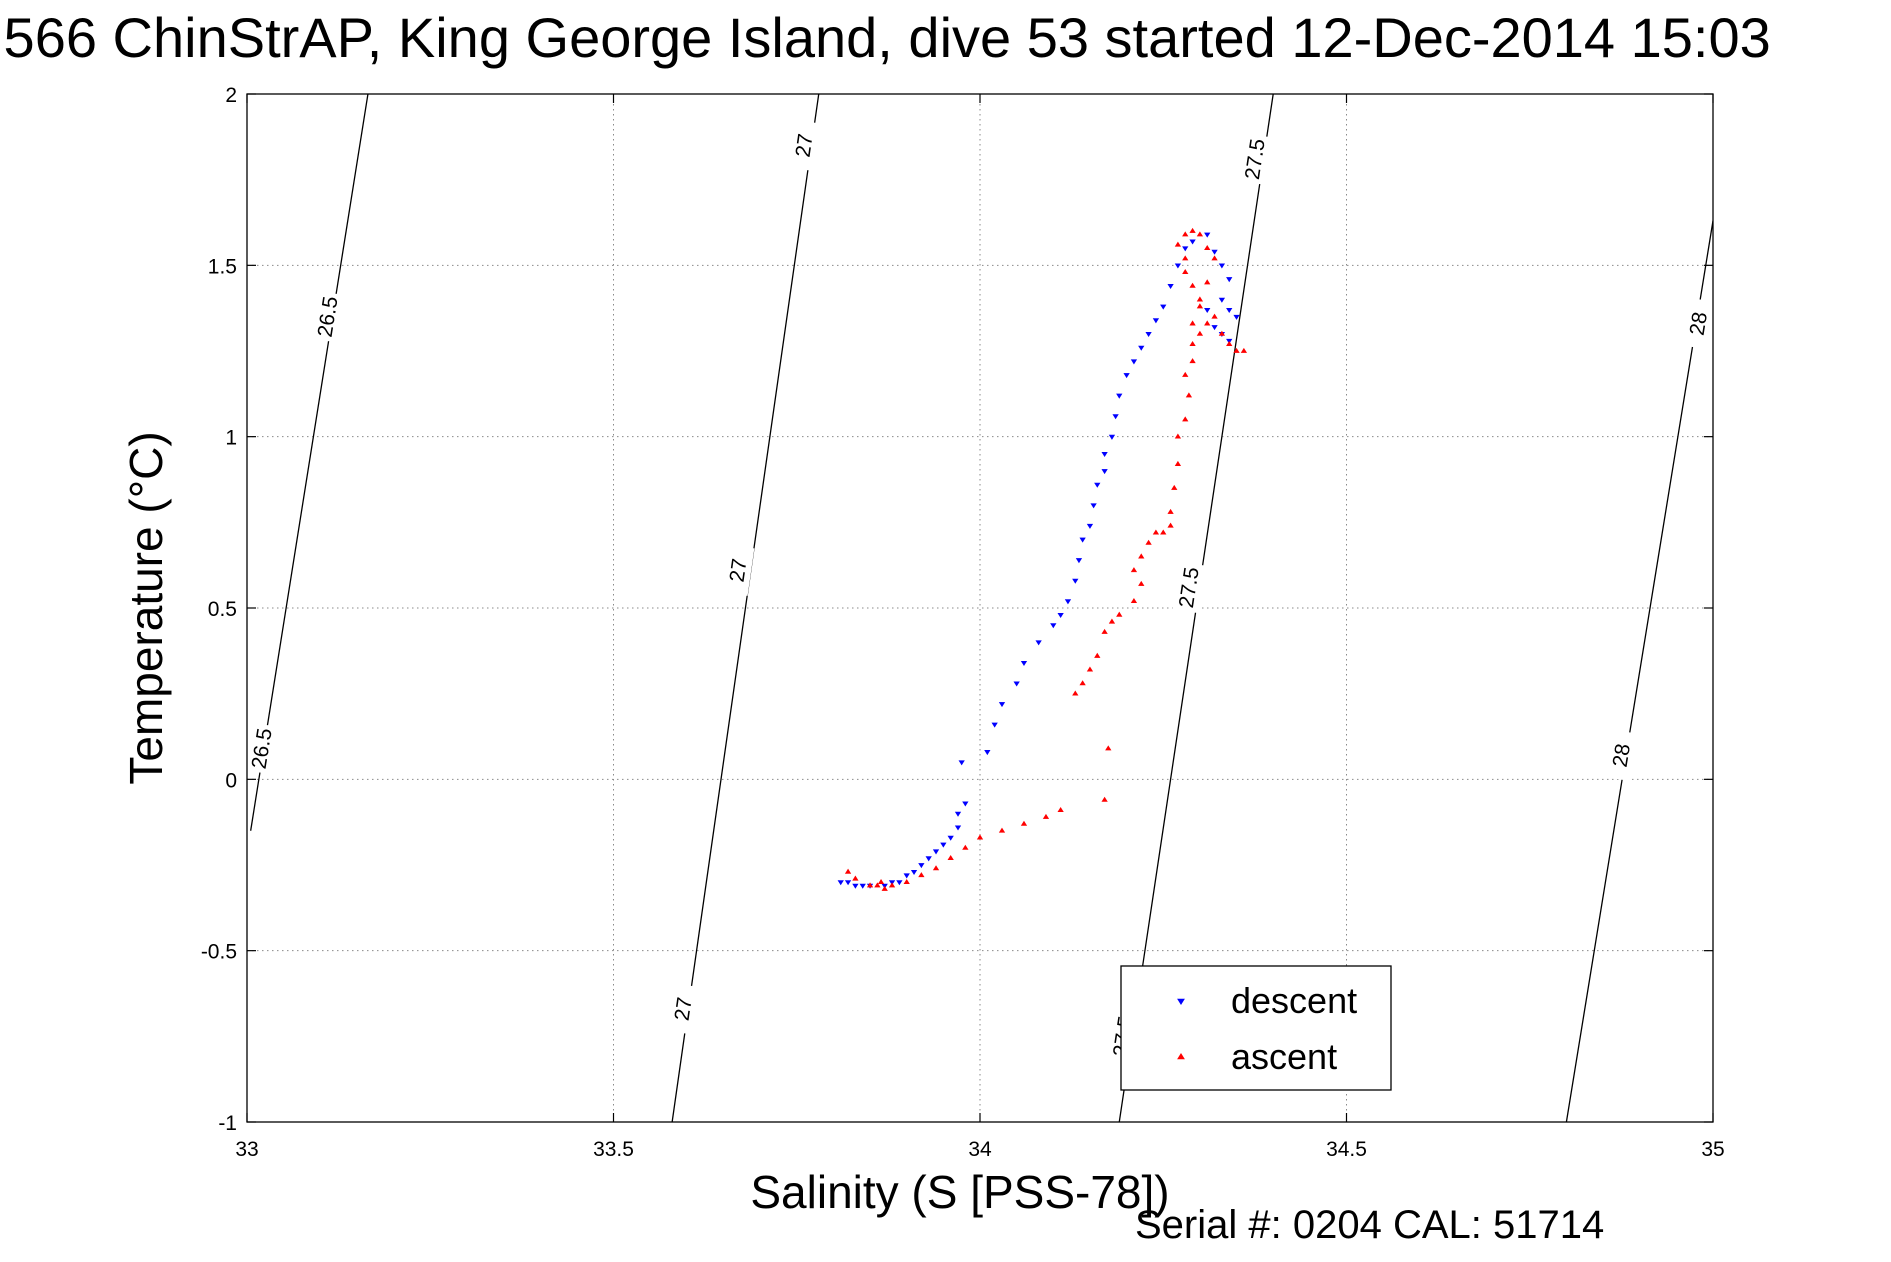 Image resolution: width=1891 pixels, height=1262 pixels. Describe the element at coordinates (222, 609) in the screenshot. I see `y-tick-label: 0.5` at that location.